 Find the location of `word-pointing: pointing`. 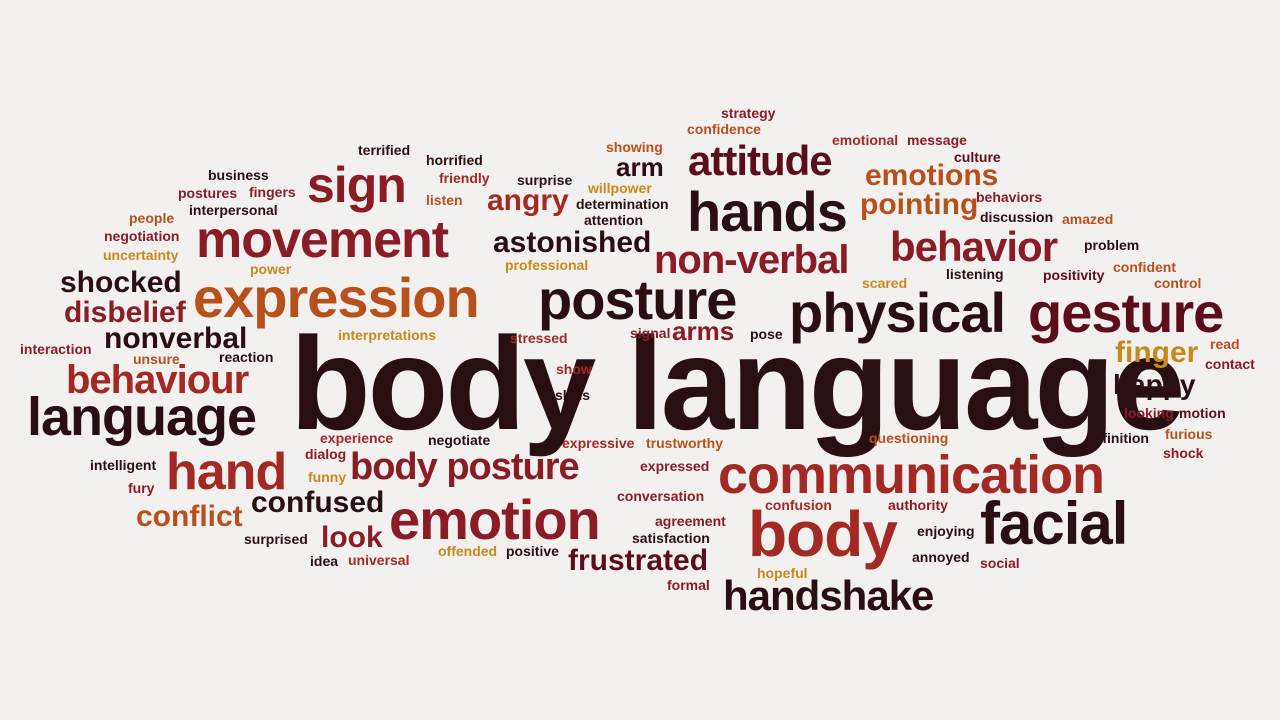

word-pointing: pointing is located at coordinates (919, 204).